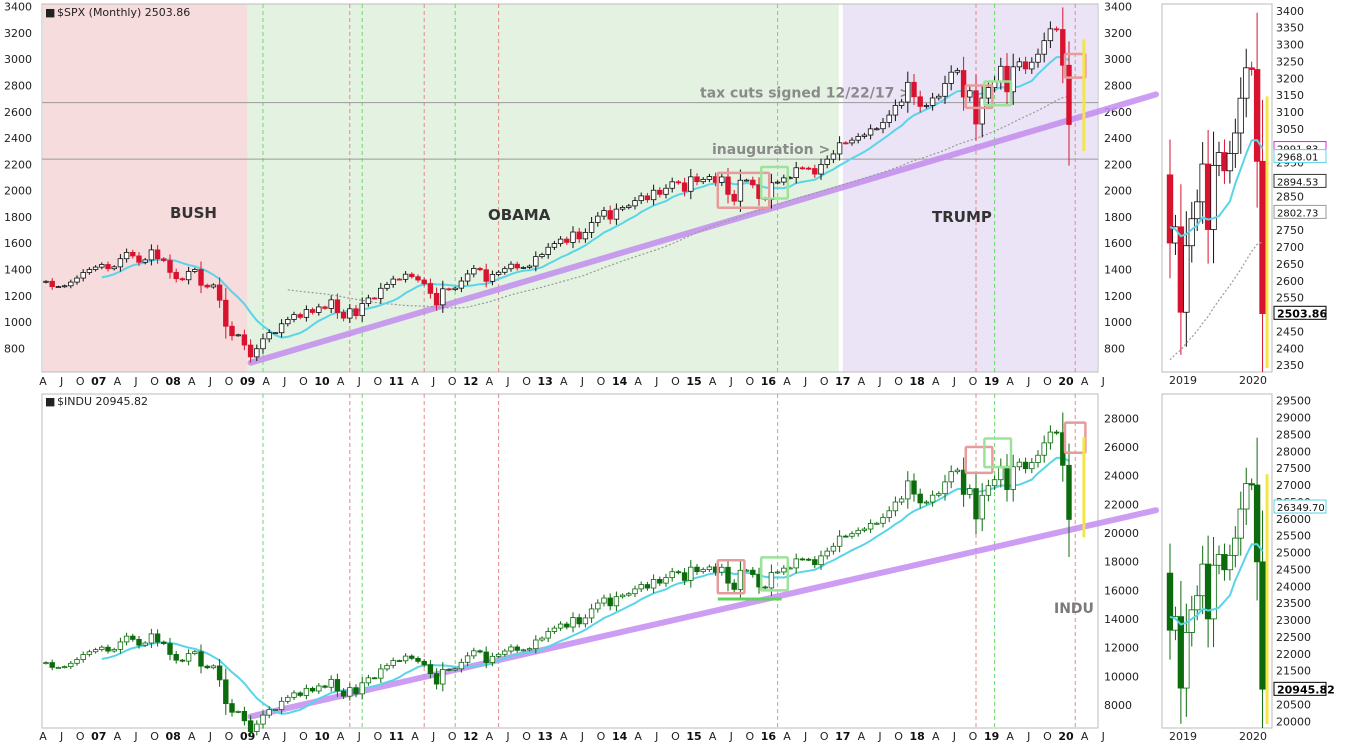  I want to click on x-tick-year: 07, so click(98, 381).